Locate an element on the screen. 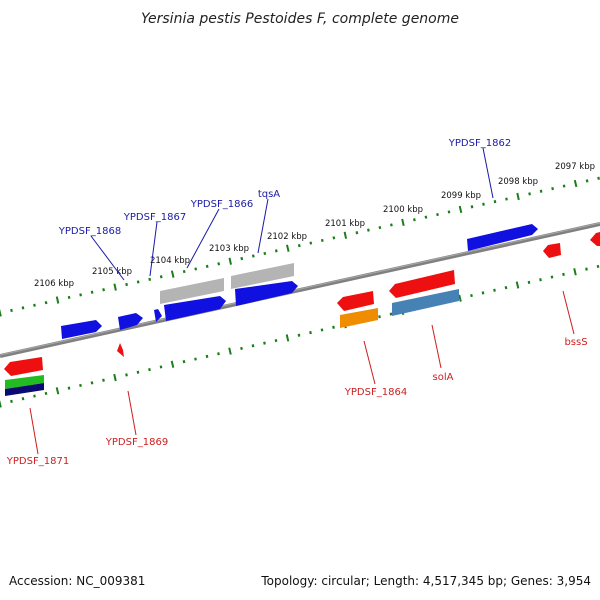 This screenshot has height=600, width=600. gene-label-ypdsf-1867: YPDSF_1867 is located at coordinates (154, 217).